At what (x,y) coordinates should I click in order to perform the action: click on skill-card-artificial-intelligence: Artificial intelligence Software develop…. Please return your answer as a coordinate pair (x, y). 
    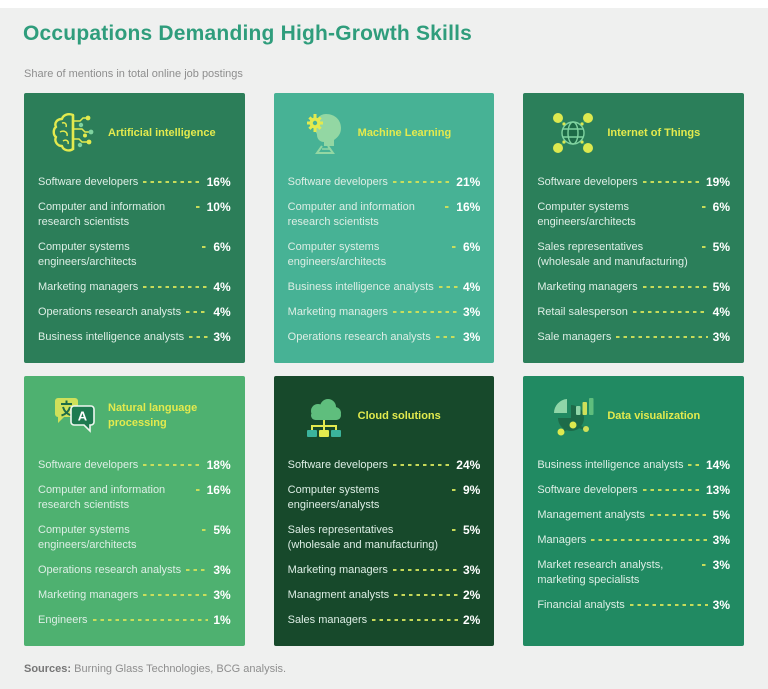
    Looking at the image, I should click on (134, 228).